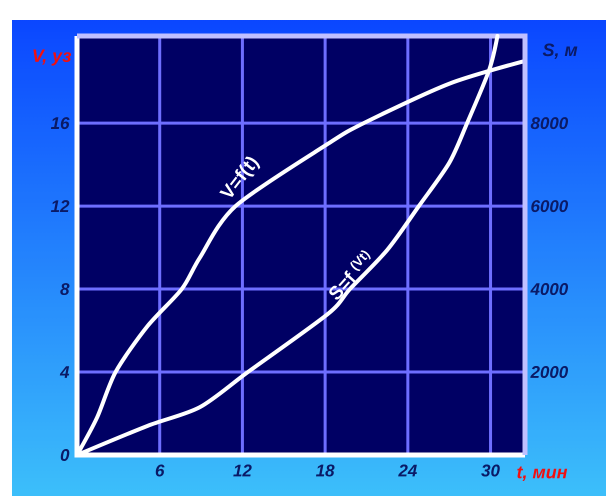 This screenshot has width=606, height=496. I want to click on y2-tick-label: 4000, so click(549, 289).